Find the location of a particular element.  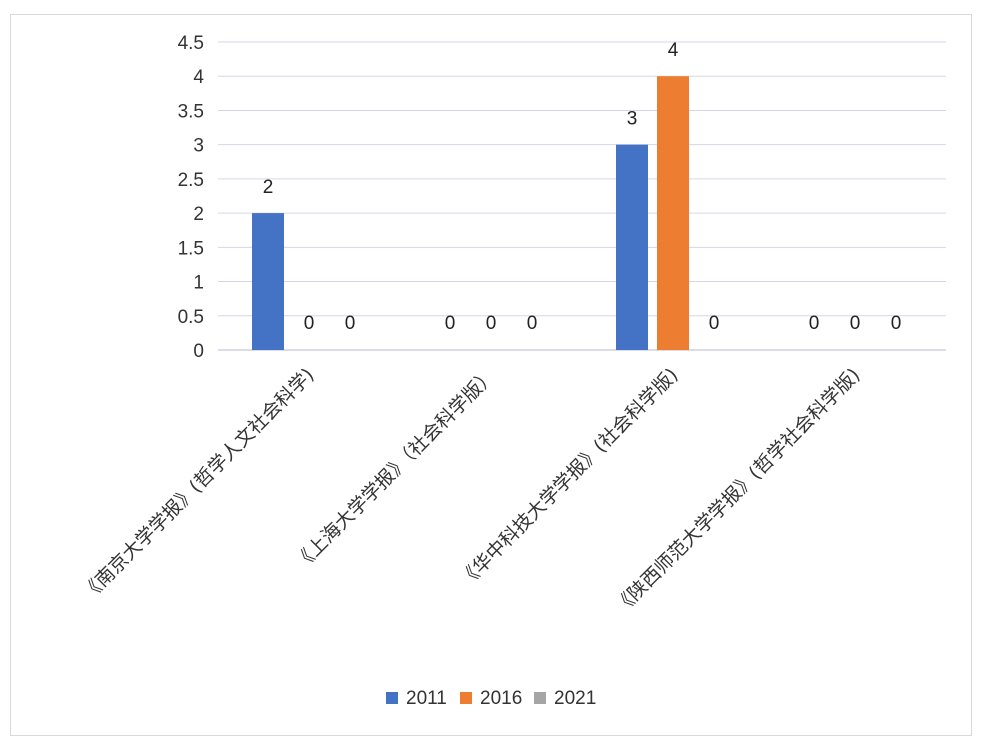

data-label: 2 is located at coordinates (268, 187).